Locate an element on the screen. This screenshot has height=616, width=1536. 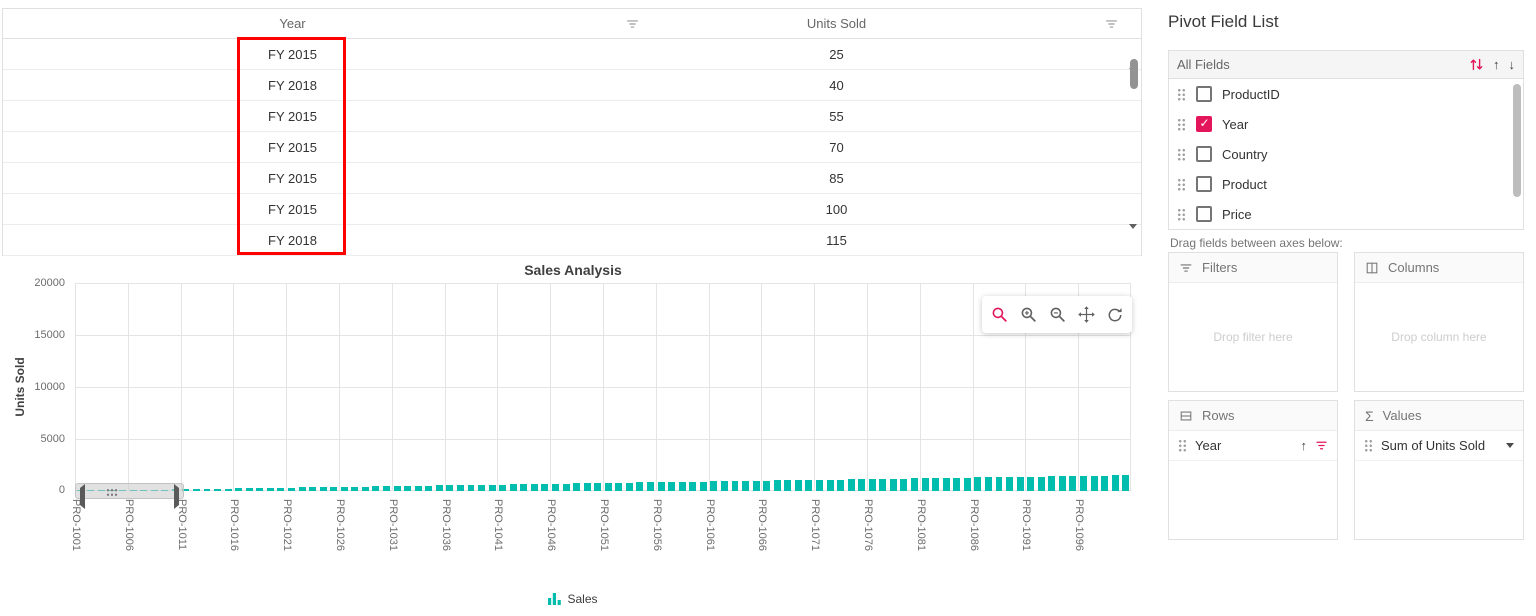
table-row: FY 2015 55 is located at coordinates (572, 116).